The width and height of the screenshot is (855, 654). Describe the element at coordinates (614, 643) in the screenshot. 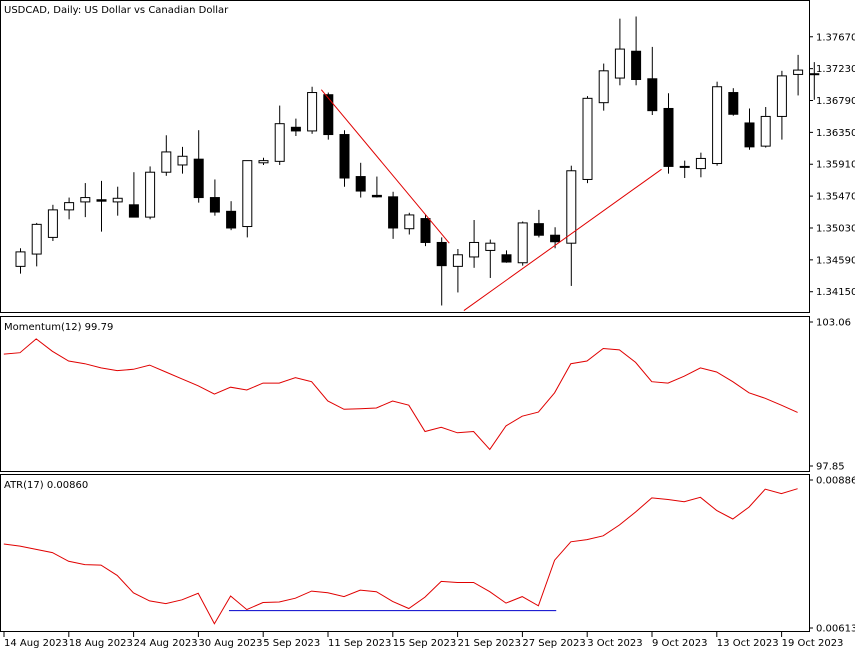

I see `x-tick-label: 3 Oct 2023` at that location.